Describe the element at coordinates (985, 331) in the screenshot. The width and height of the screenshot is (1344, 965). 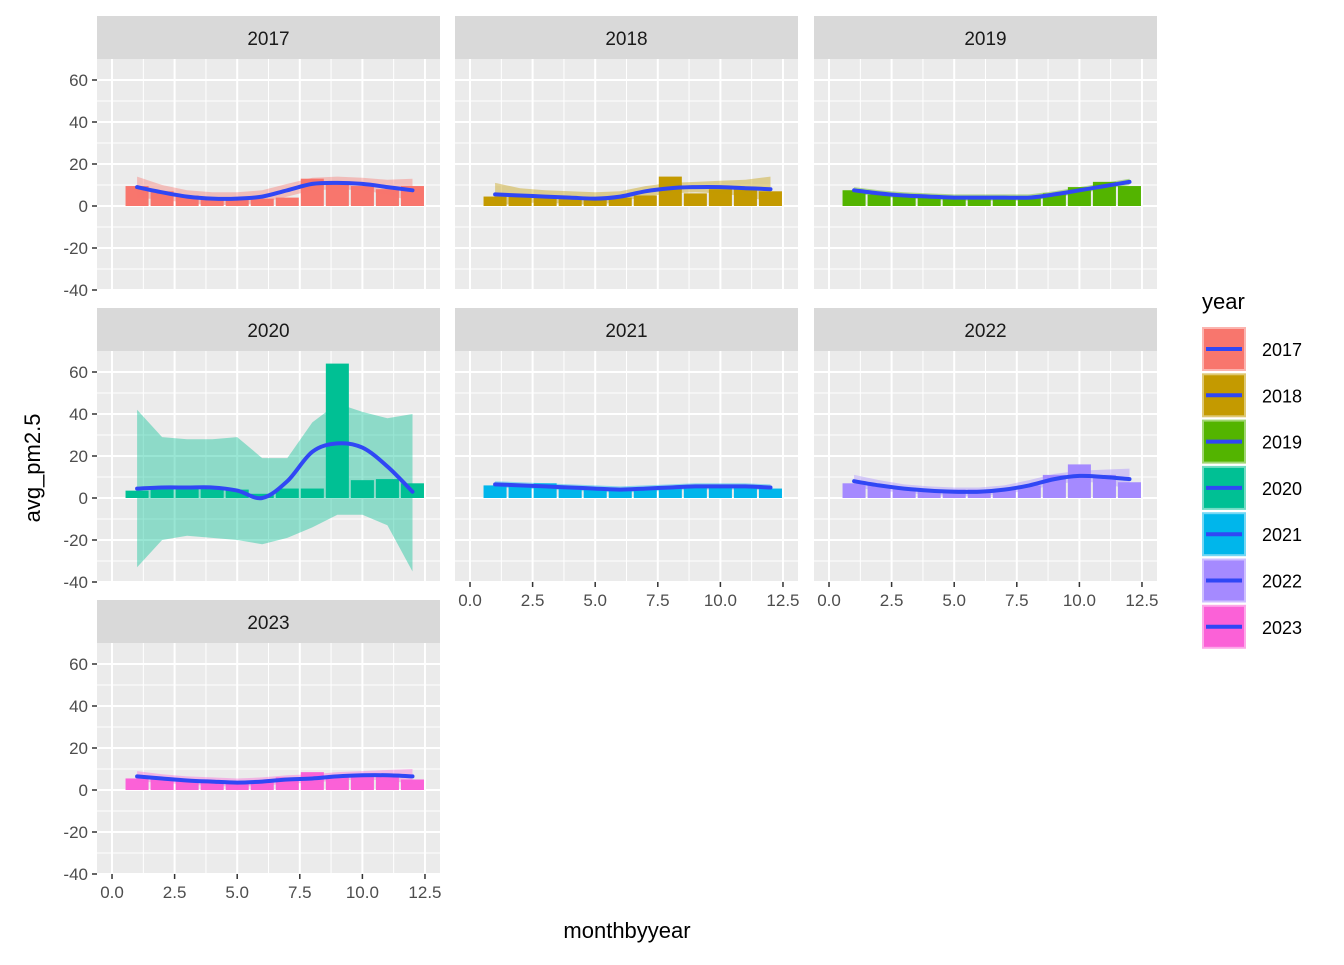
I see `facet-strip-label: 2022` at that location.